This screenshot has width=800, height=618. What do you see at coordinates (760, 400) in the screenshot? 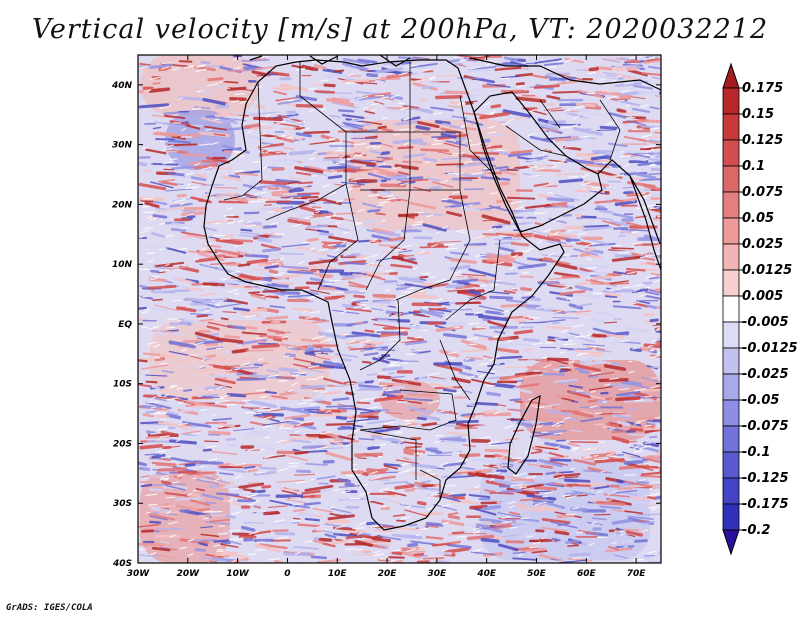
I see `colorbar-label: -0.05` at bounding box center [760, 400].